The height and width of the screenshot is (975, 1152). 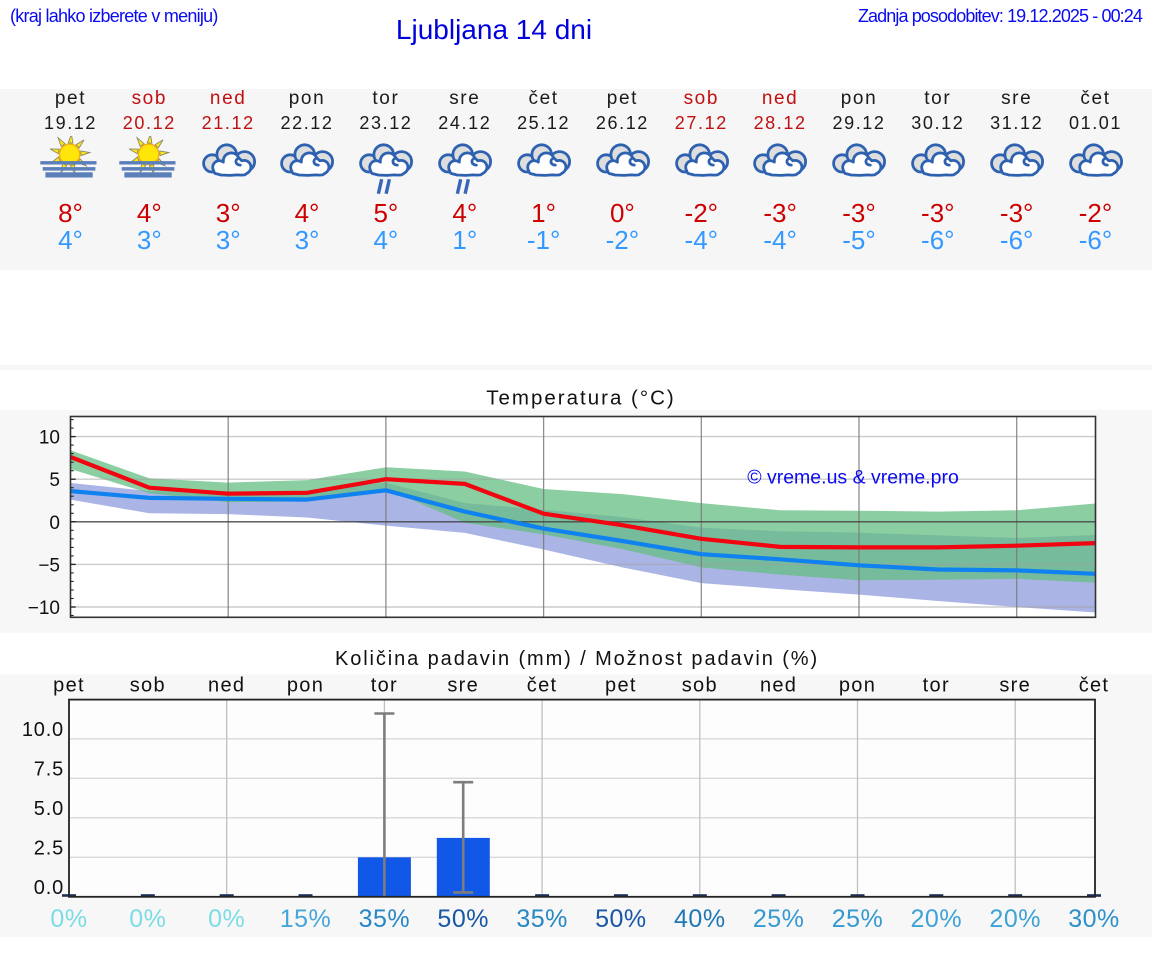 What do you see at coordinates (44, 608) in the screenshot?
I see `svg-text: −10` at bounding box center [44, 608].